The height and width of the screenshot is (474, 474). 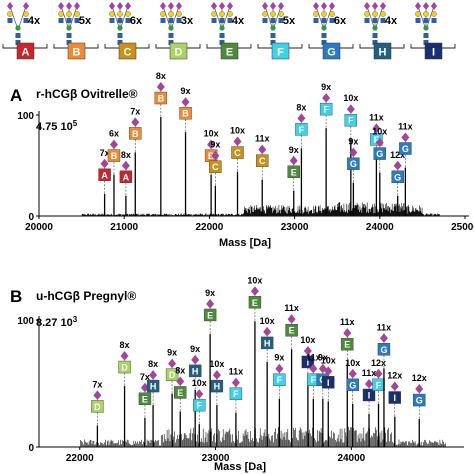 I want to click on peak: F 8x, so click(x=301, y=159).